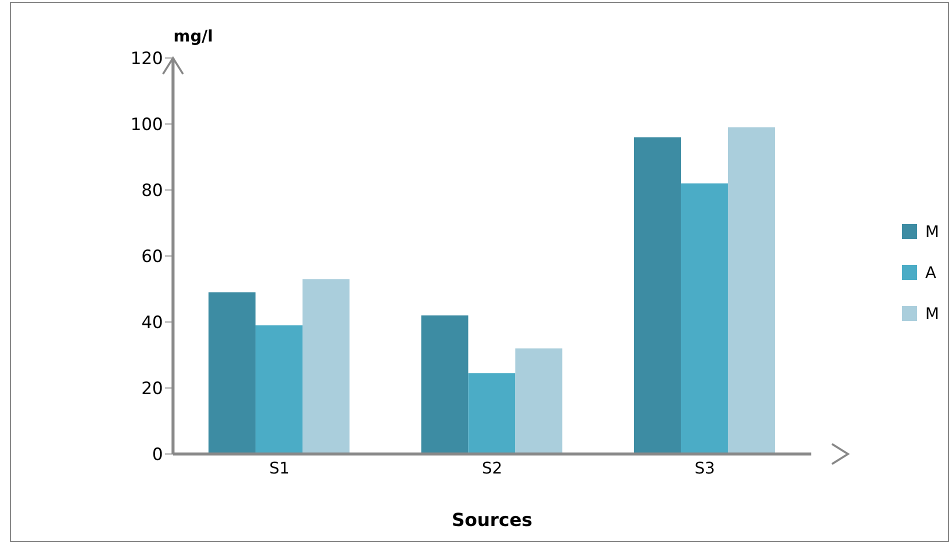 Image resolution: width=951 pixels, height=544 pixels. Describe the element at coordinates (704, 468) in the screenshot. I see `x-tick-label: S3` at that location.